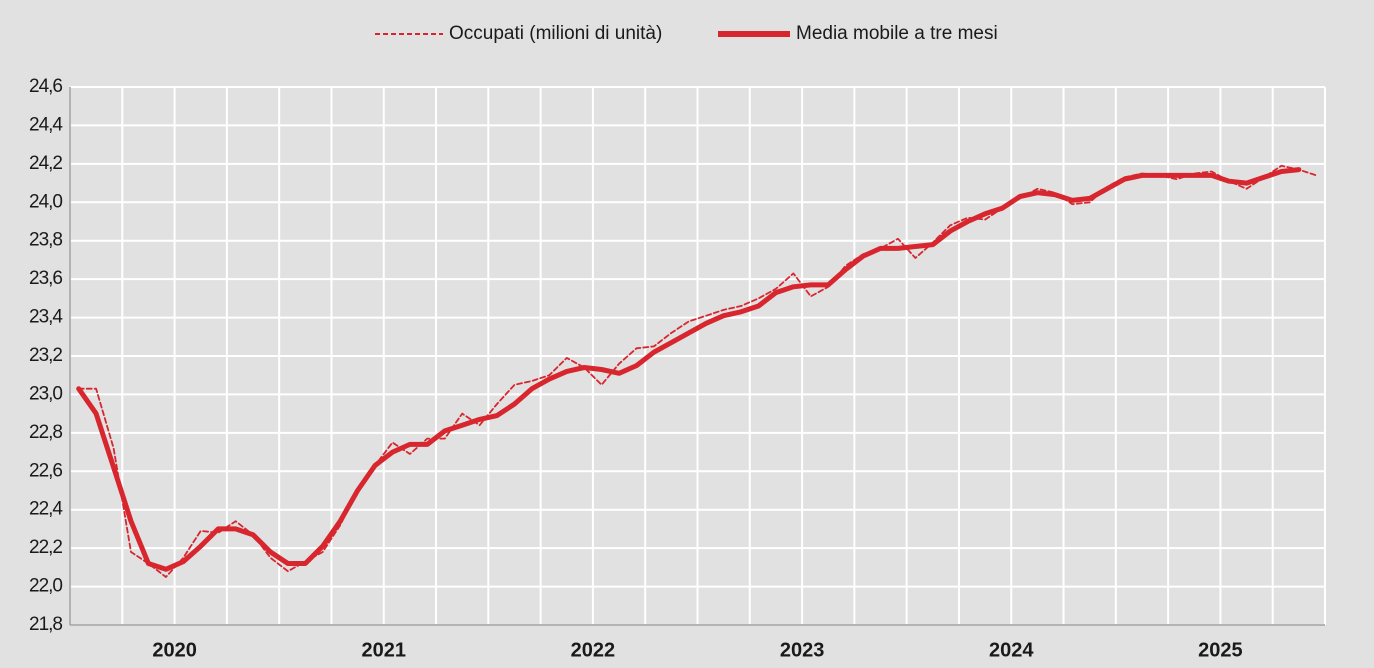  What do you see at coordinates (45, 624) in the screenshot?
I see `y-tick-label: 21,8` at bounding box center [45, 624].